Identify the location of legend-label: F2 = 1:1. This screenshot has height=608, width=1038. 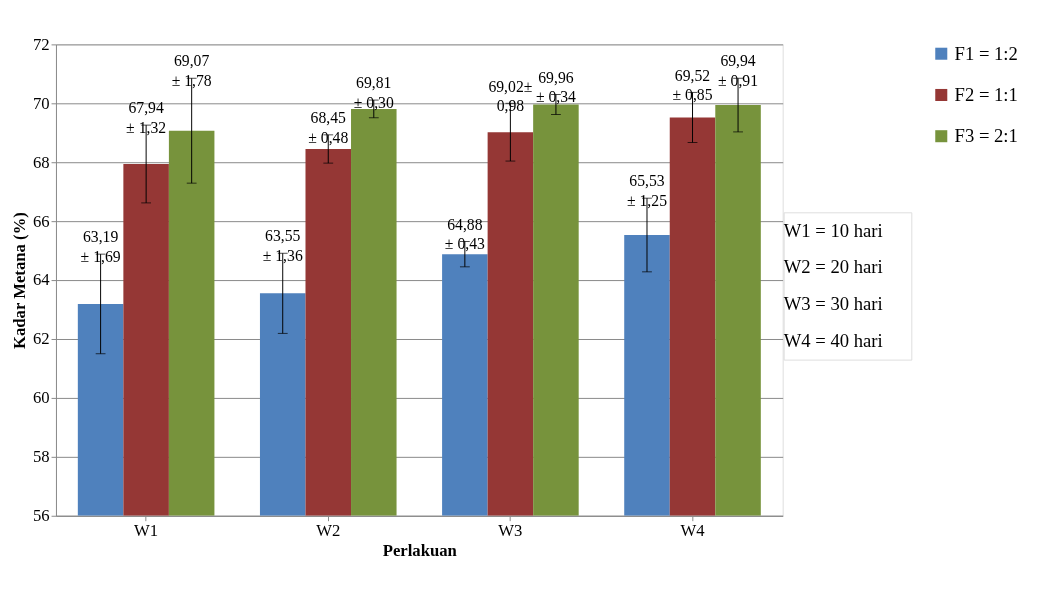
(986, 94).